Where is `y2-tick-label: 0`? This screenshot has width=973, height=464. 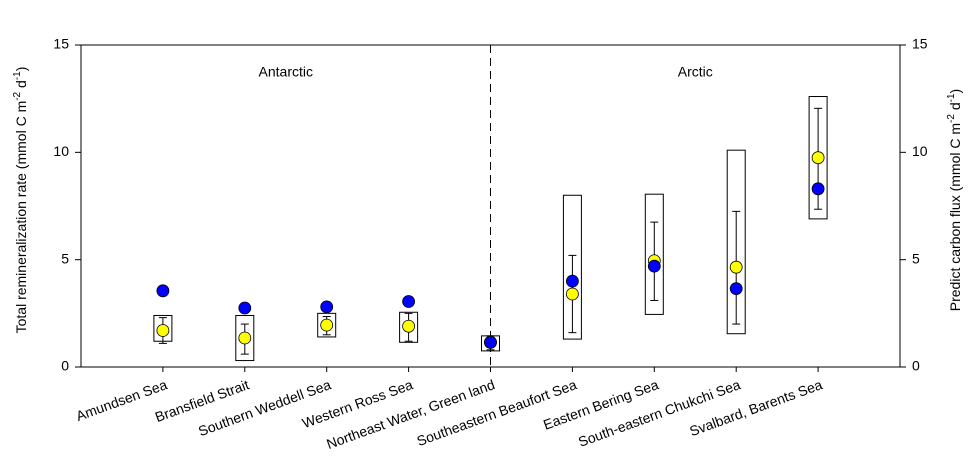 y2-tick-label: 0 is located at coordinates (916, 366).